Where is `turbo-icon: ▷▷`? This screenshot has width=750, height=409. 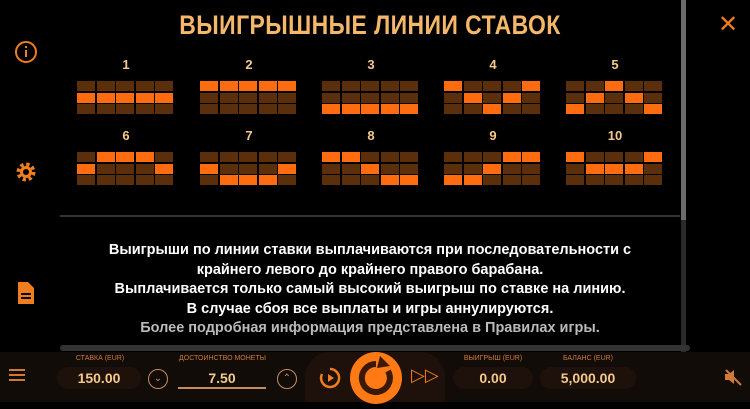 turbo-icon: ▷▷ is located at coordinates (425, 375).